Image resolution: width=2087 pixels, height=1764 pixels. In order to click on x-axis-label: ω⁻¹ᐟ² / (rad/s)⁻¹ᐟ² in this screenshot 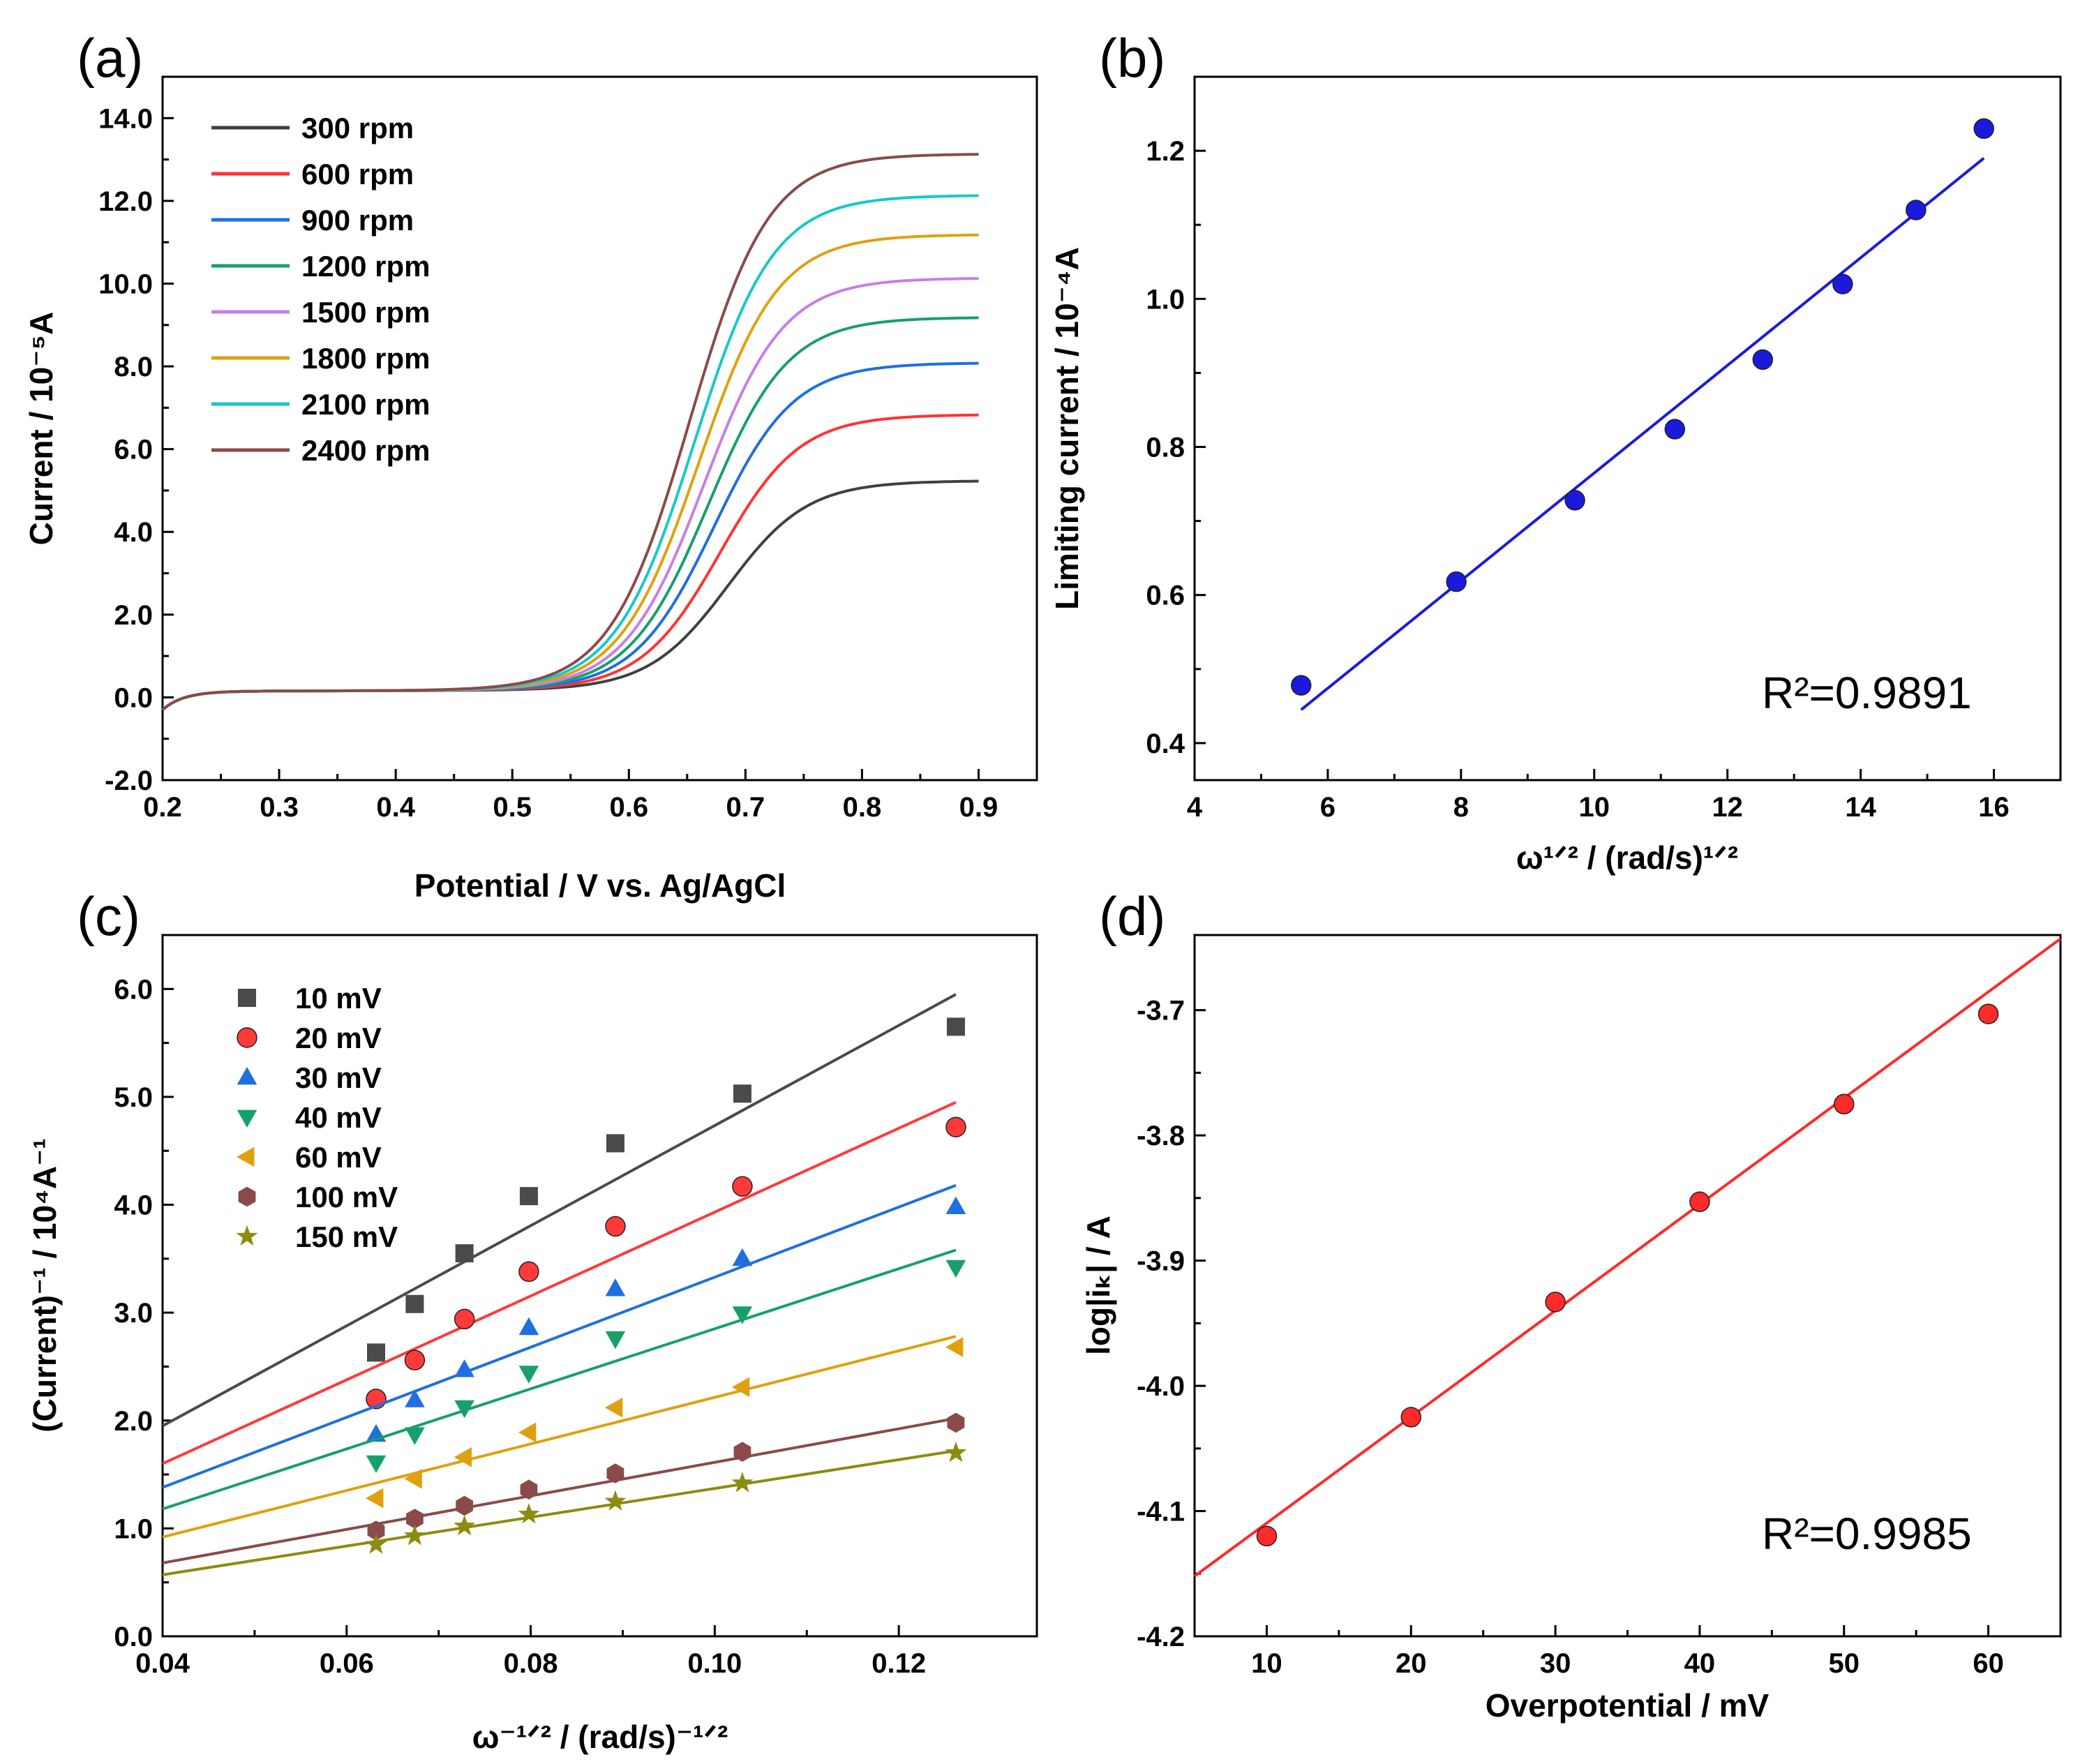, I will do `click(600, 1737)`.